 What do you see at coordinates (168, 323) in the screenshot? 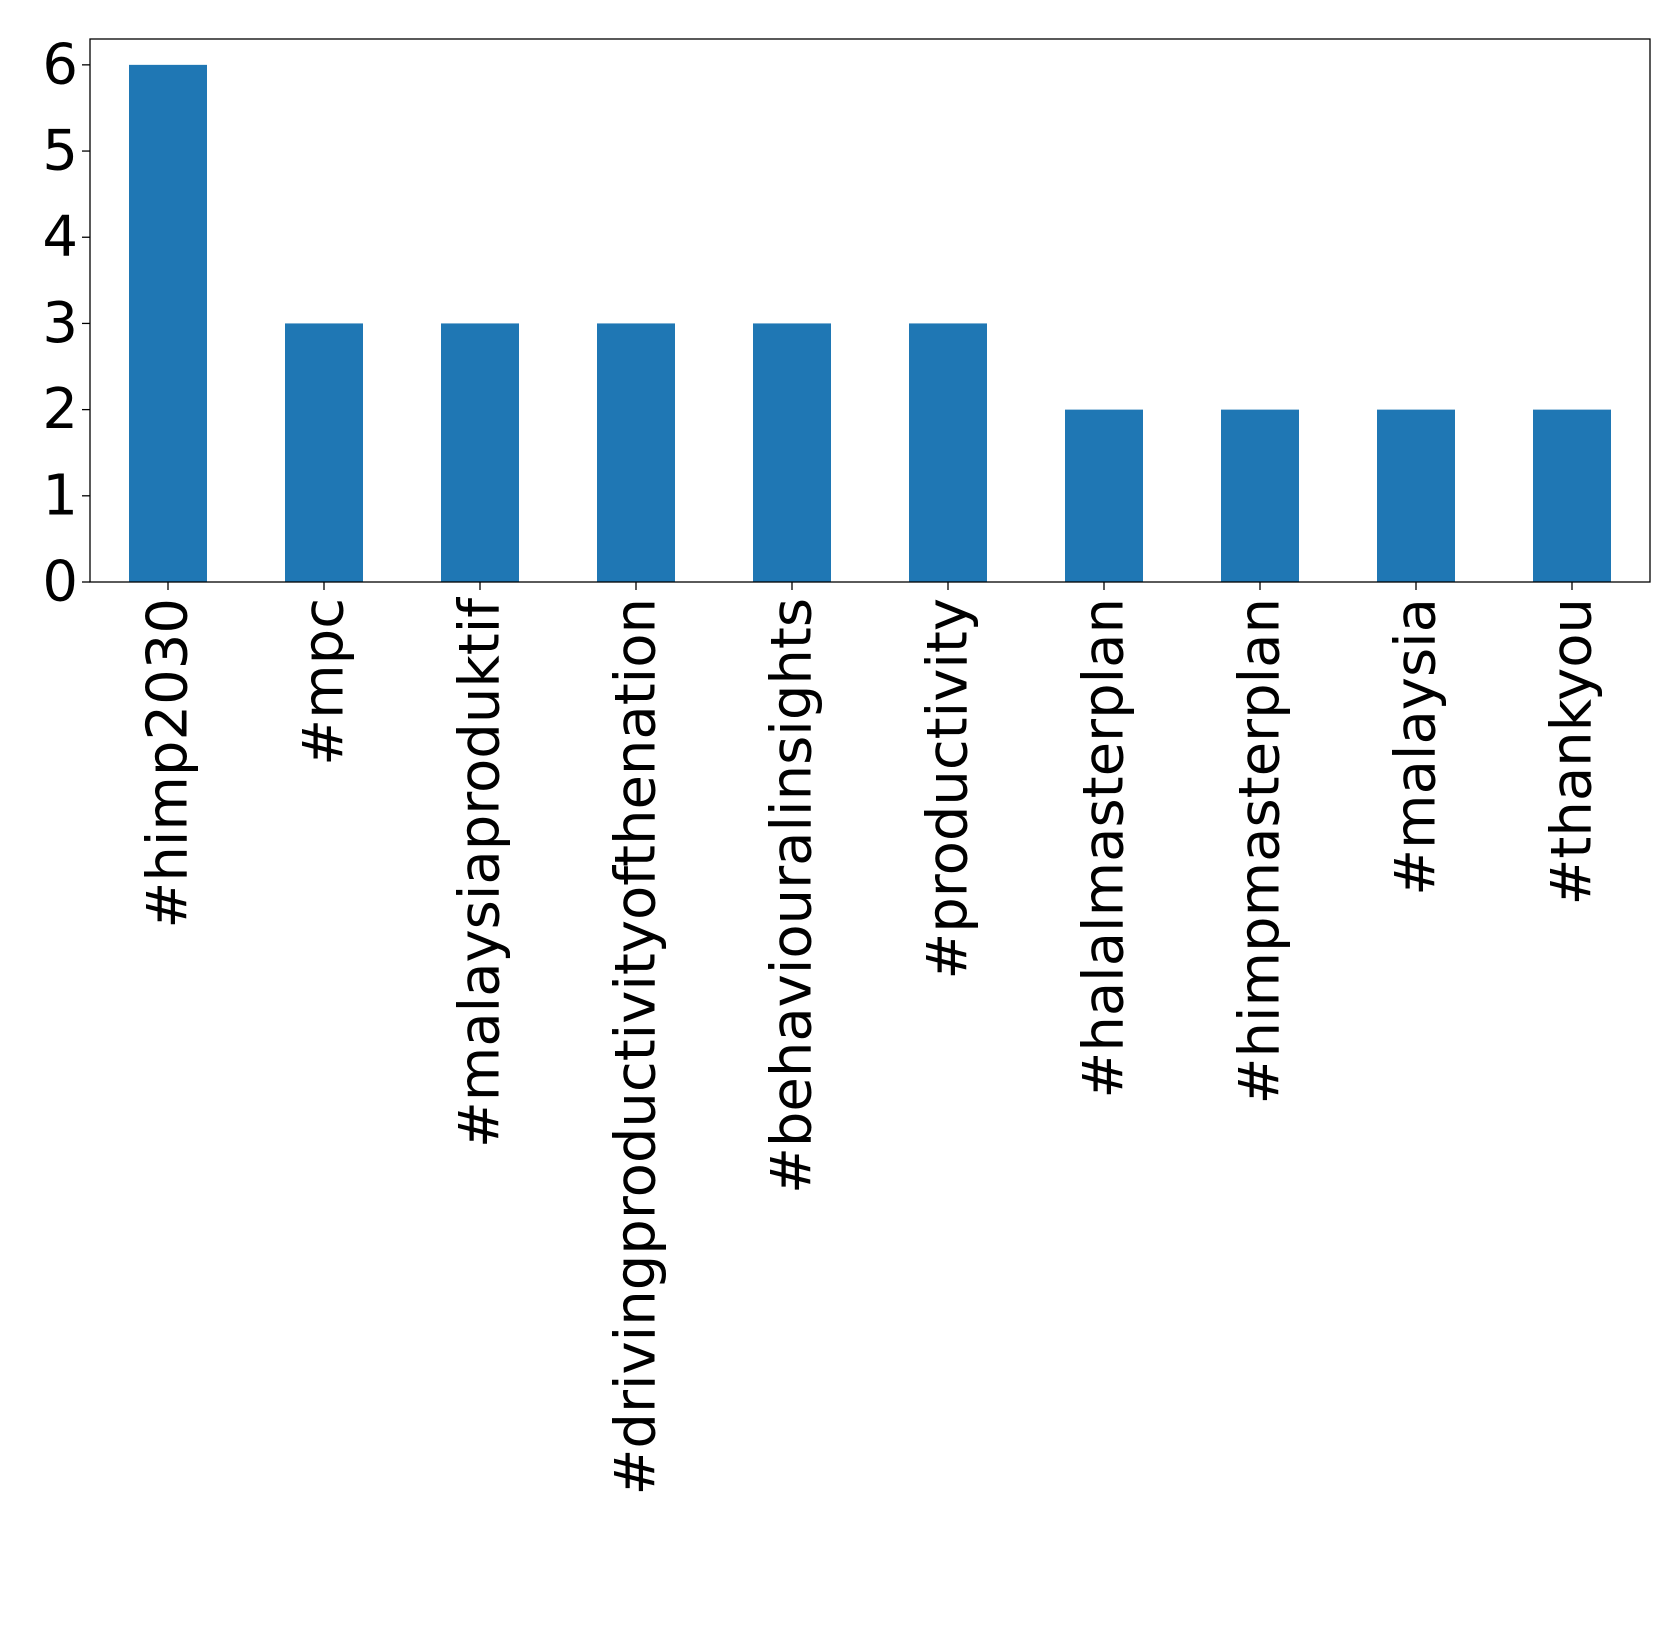
I see `bar-himp2030` at bounding box center [168, 323].